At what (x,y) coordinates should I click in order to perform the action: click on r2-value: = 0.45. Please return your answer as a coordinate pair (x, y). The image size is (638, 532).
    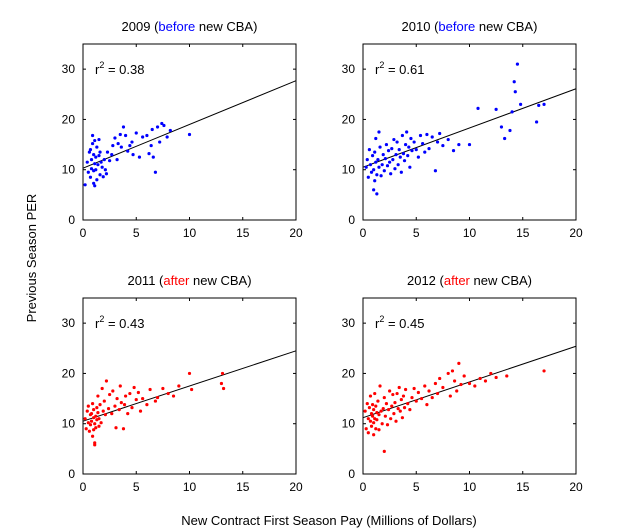
    Looking at the image, I should click on (404, 323).